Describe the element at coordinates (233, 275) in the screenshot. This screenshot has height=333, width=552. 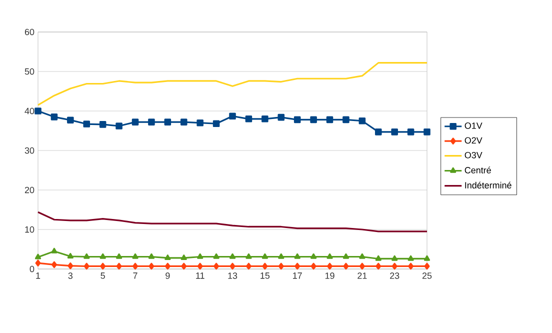
I see `x-tick-label: 13` at that location.